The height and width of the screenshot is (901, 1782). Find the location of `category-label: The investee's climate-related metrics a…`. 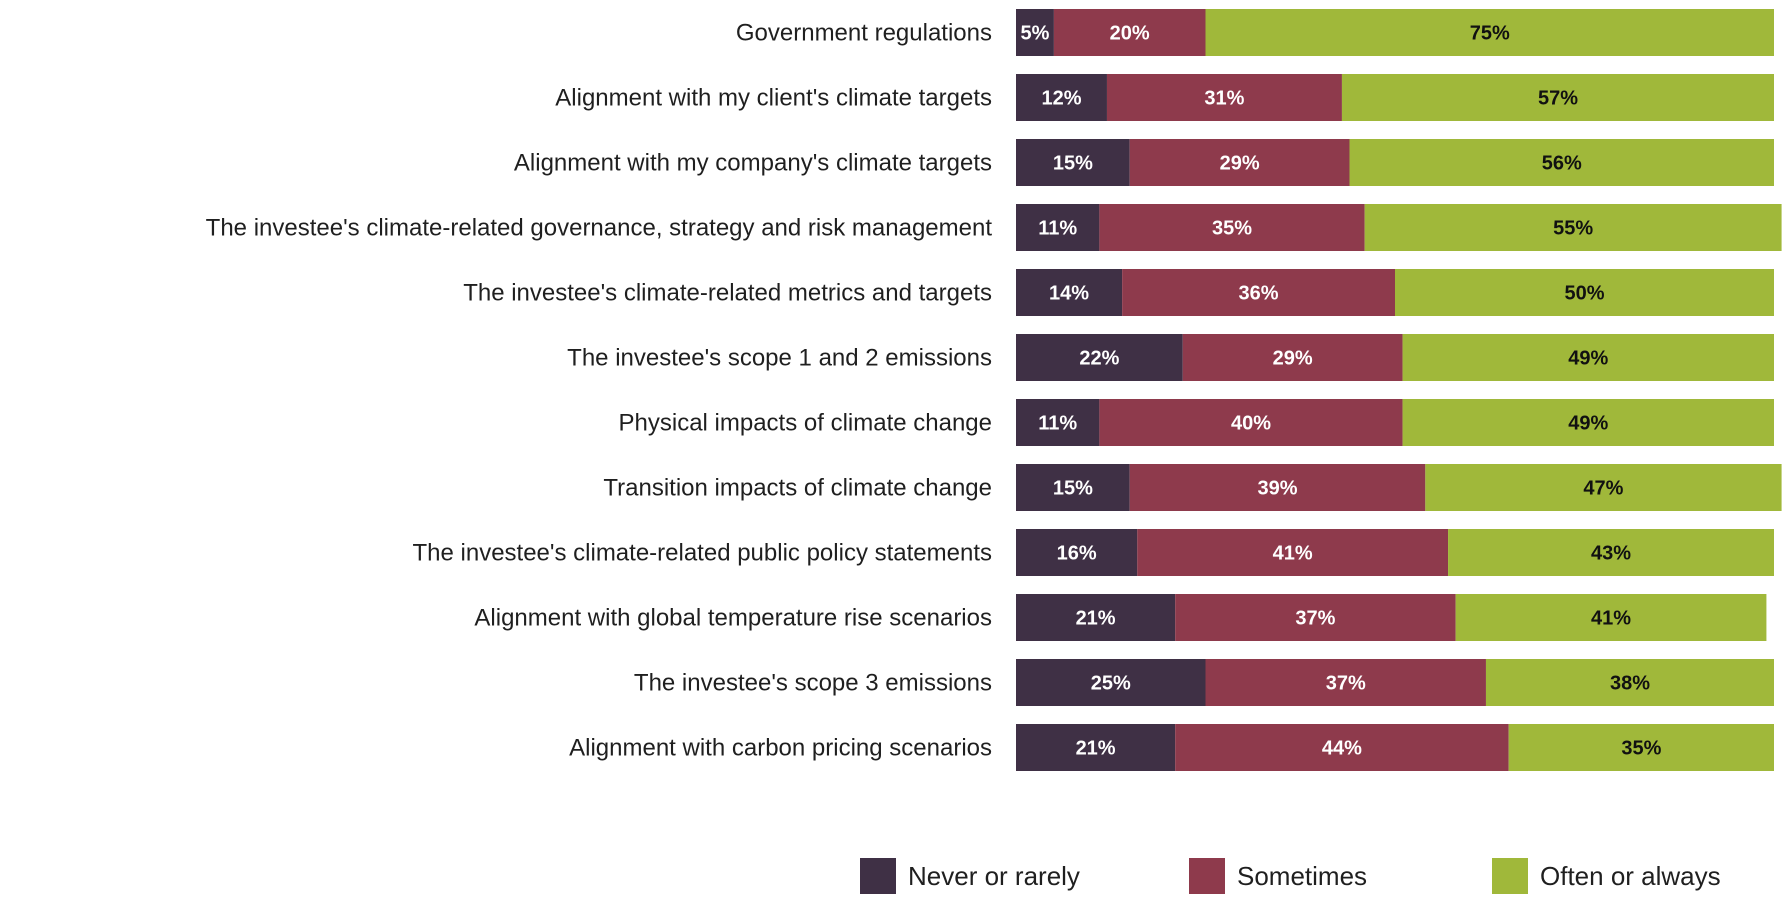

category-label: The investee's climate-related metrics a… is located at coordinates (727, 293).